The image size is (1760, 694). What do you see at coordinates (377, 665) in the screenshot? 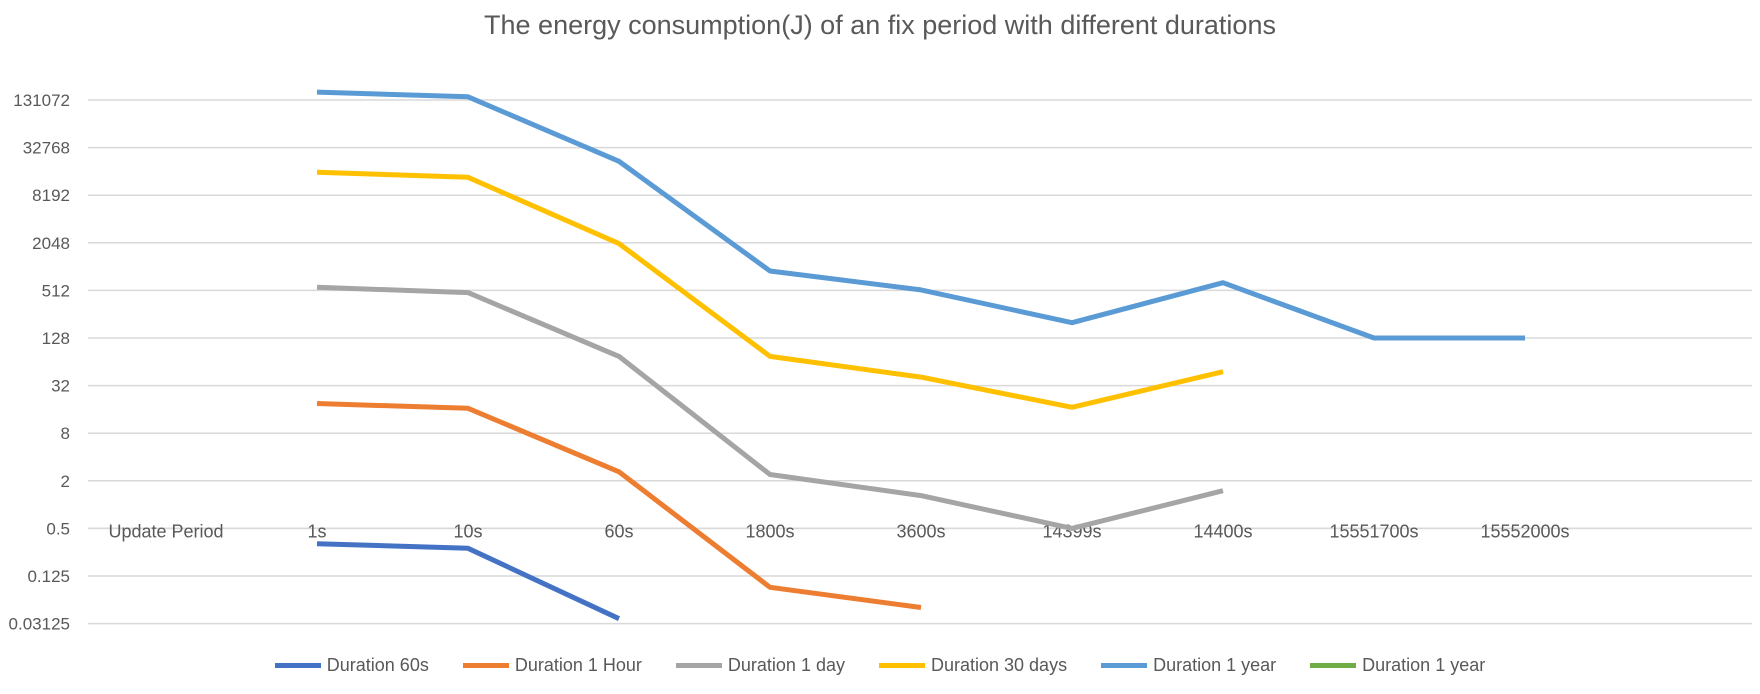
I see `legend-label: Duration 60s` at bounding box center [377, 665].